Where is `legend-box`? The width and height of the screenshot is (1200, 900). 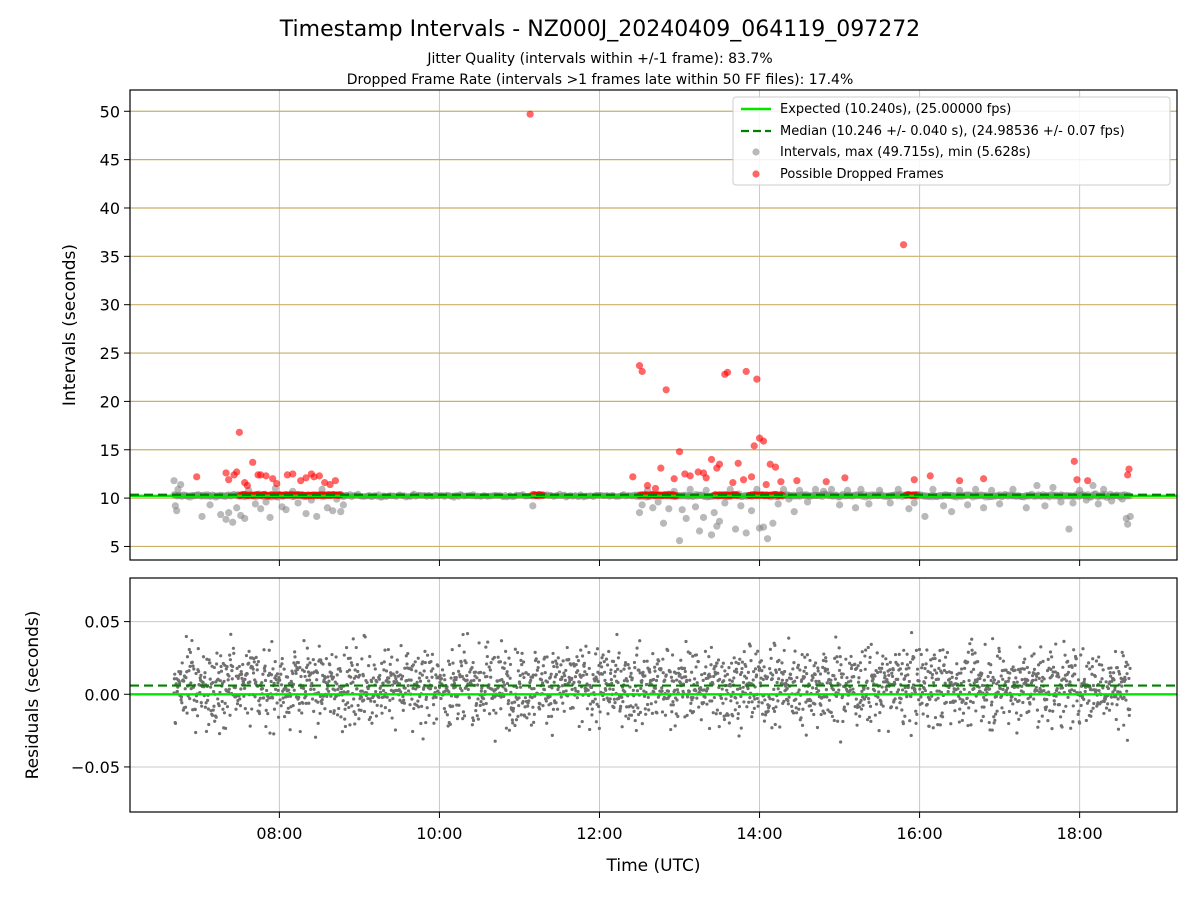
legend-box is located at coordinates (951, 141).